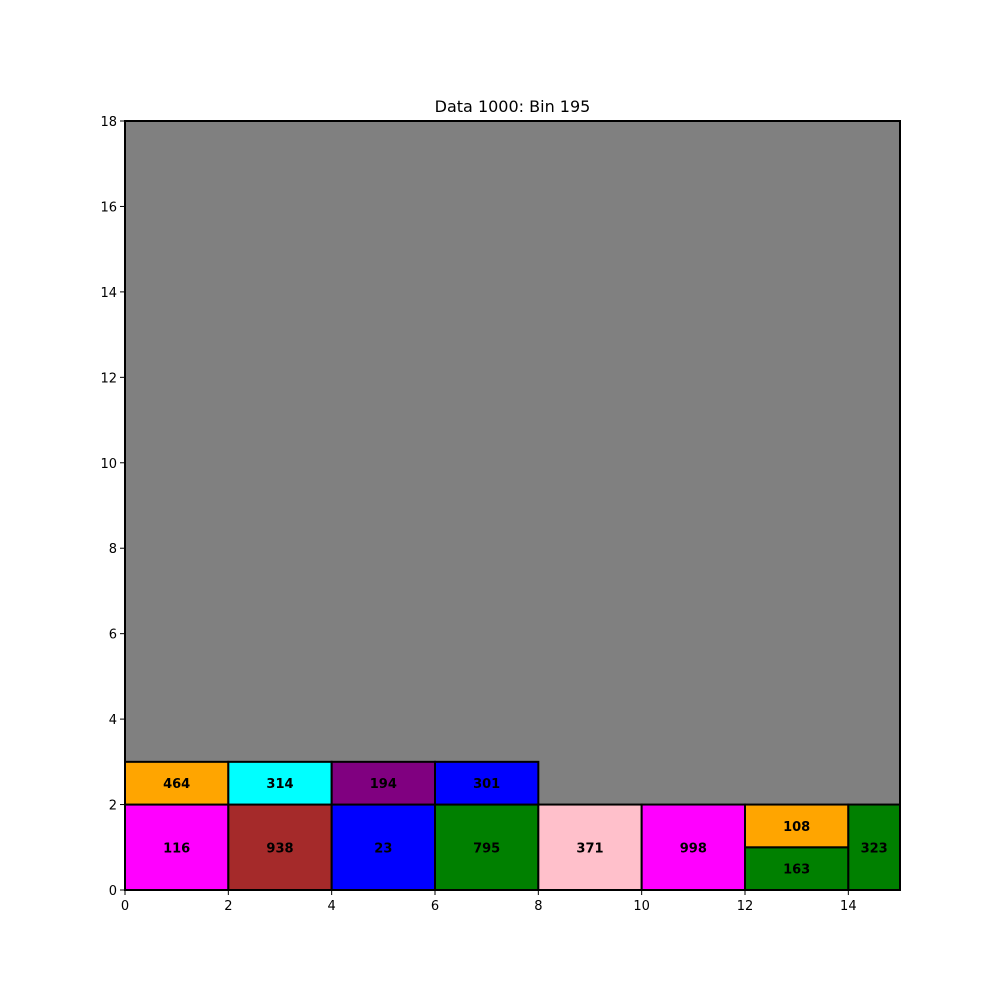 This screenshot has width=1000, height=1000. What do you see at coordinates (108, 293) in the screenshot?
I see `y-tick-label: 14` at bounding box center [108, 293].